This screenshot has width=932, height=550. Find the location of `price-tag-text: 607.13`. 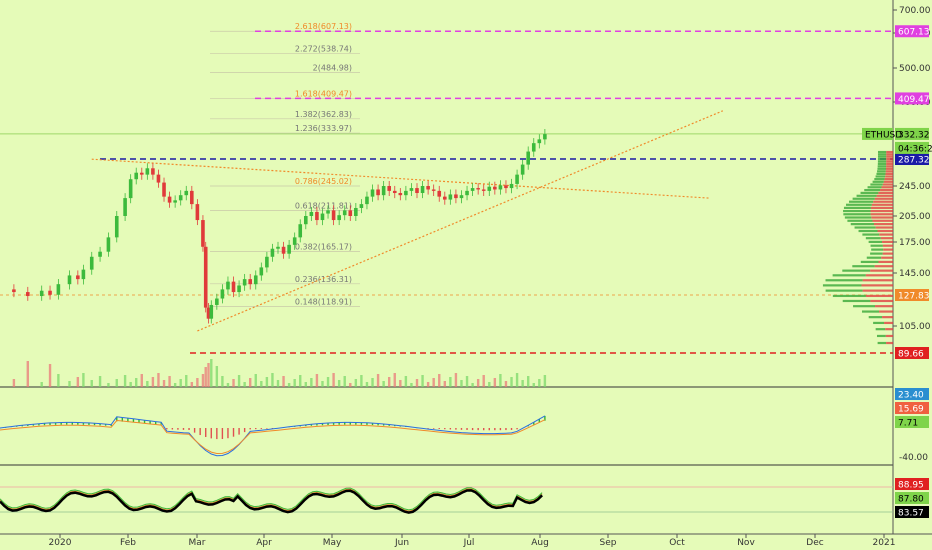

price-tag-text: 607.13 is located at coordinates (914, 33).